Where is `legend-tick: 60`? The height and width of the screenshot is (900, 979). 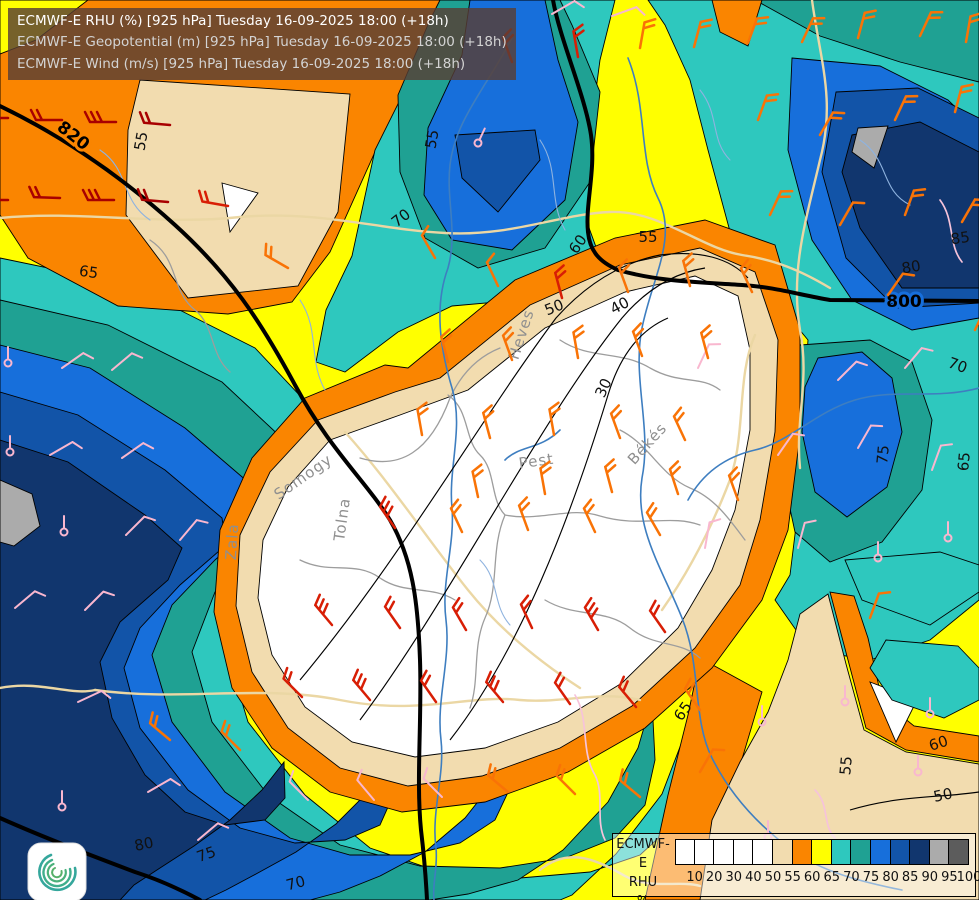
legend-tick: 60 is located at coordinates (812, 877).